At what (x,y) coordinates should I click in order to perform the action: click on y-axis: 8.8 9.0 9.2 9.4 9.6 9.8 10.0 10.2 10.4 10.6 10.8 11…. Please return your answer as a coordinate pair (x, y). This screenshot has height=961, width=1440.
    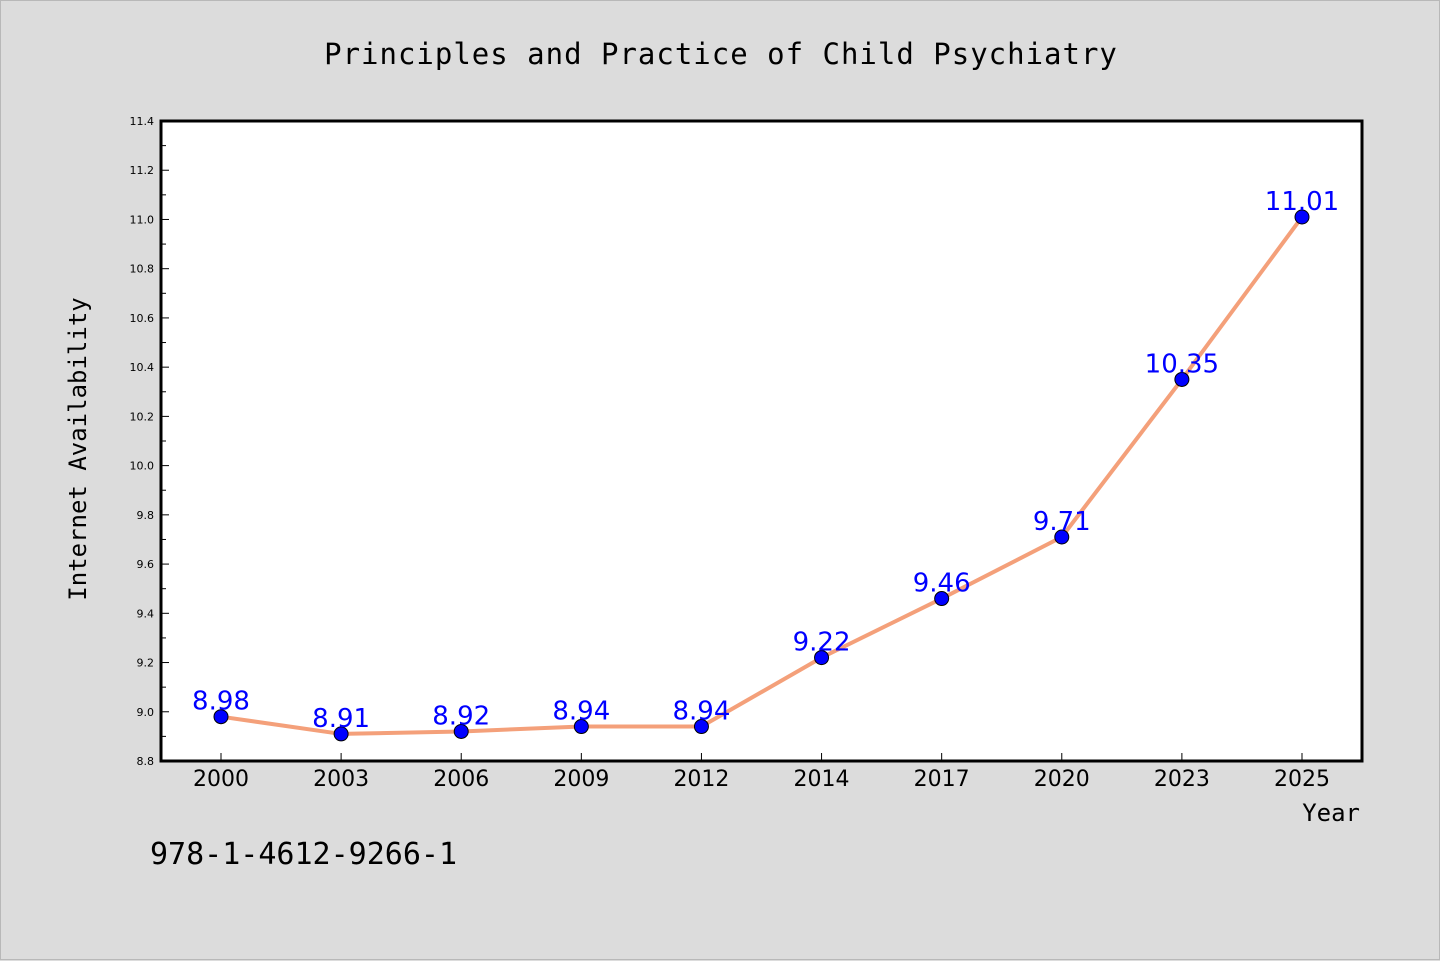
    Looking at the image, I should click on (149, 441).